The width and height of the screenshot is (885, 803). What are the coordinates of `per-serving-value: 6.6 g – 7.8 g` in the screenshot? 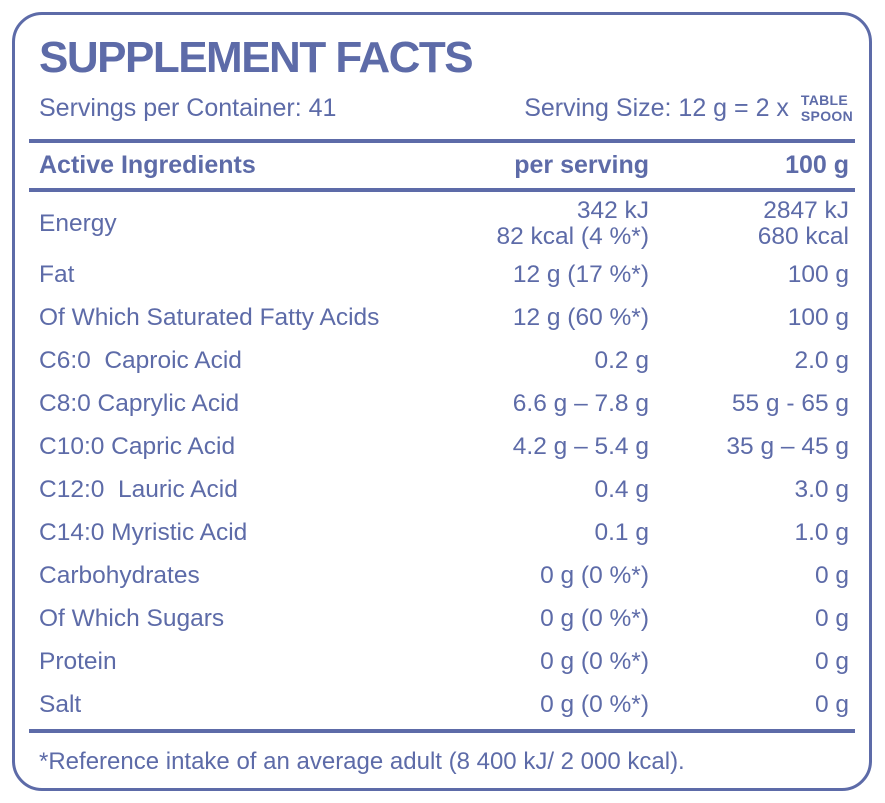 It's located at (580, 403).